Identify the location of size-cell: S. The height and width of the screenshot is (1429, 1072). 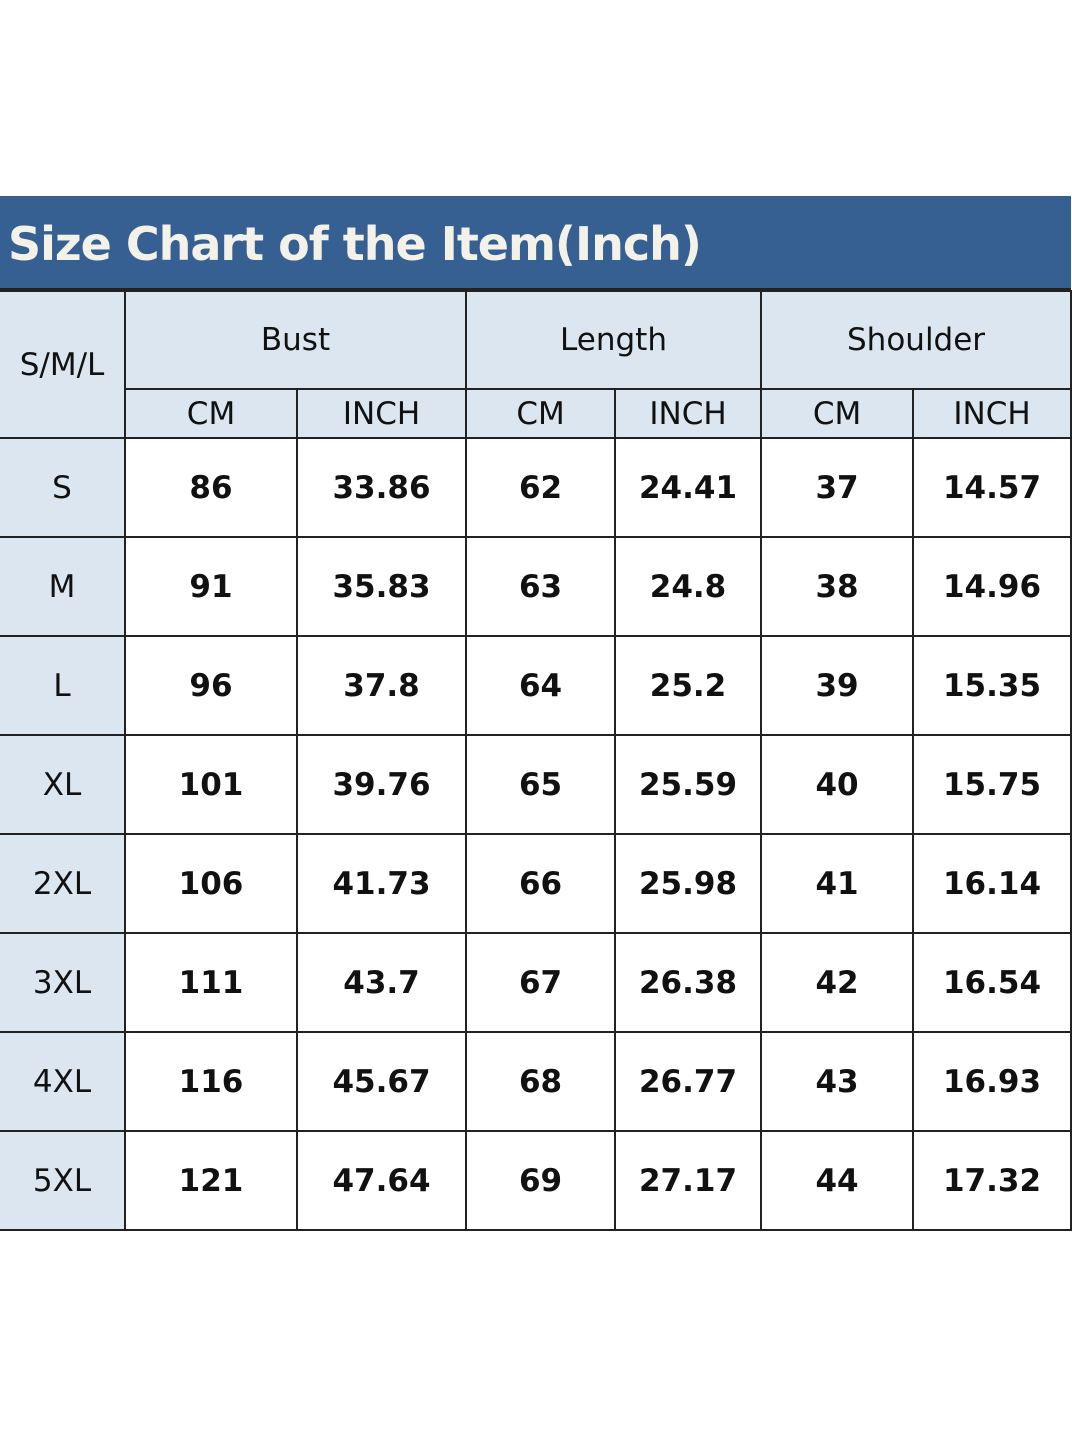
(63, 487).